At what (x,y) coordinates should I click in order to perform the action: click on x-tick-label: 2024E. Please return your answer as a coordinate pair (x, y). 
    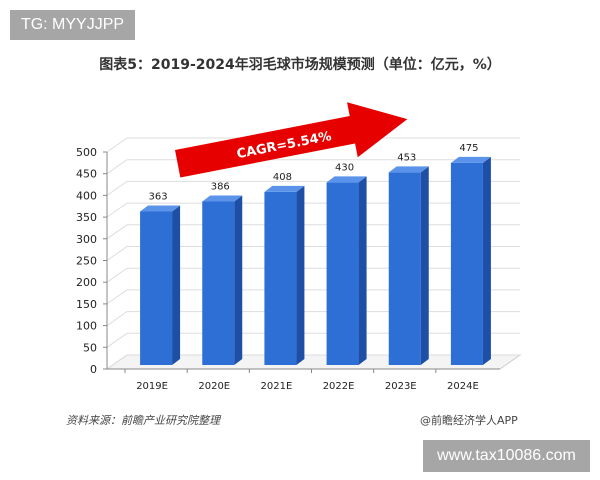
    Looking at the image, I should click on (463, 386).